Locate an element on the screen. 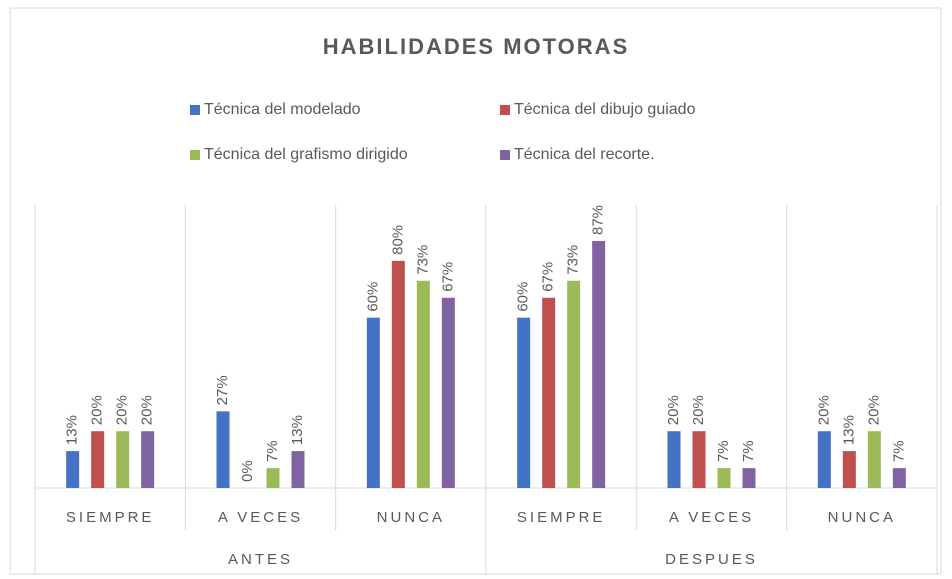 The width and height of the screenshot is (952, 579). value-label: 87% is located at coordinates (598, 220).